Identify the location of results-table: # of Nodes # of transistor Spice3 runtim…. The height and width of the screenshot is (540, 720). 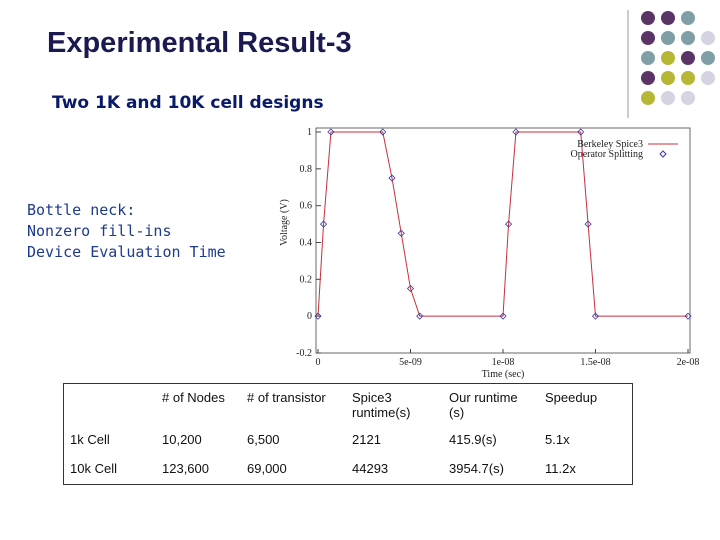
(348, 434).